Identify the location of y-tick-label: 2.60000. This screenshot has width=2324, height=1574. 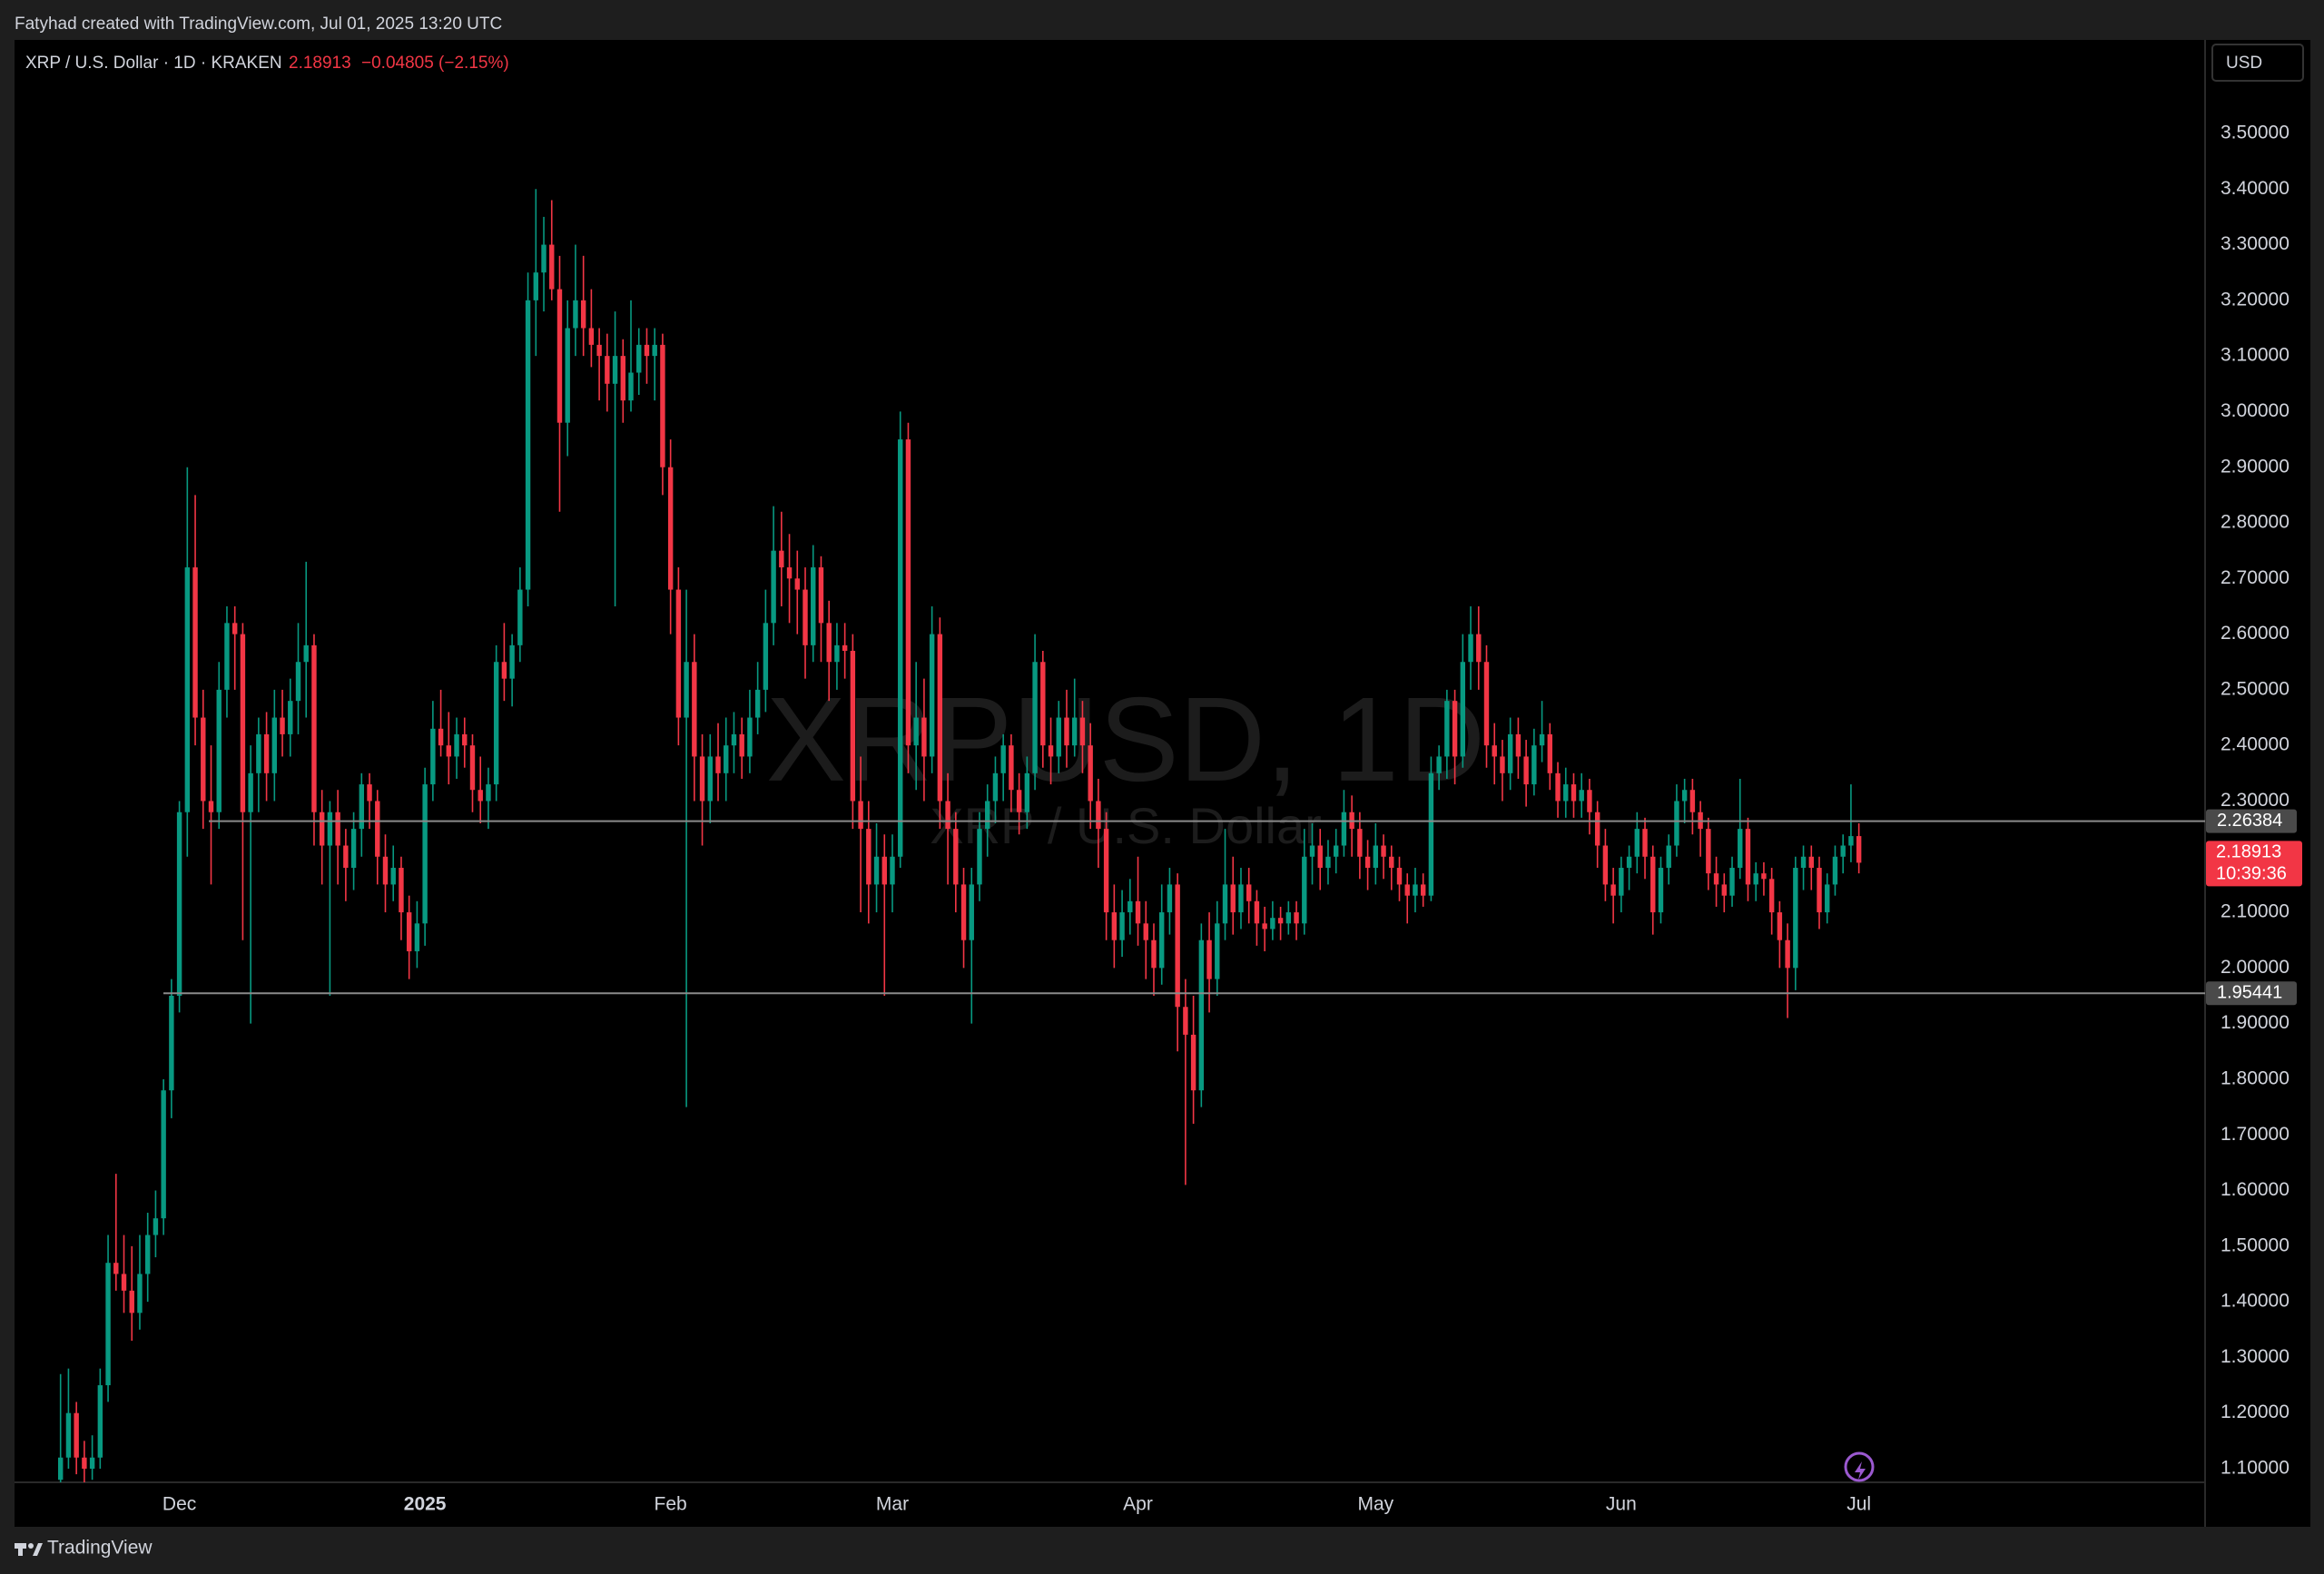
(2255, 633).